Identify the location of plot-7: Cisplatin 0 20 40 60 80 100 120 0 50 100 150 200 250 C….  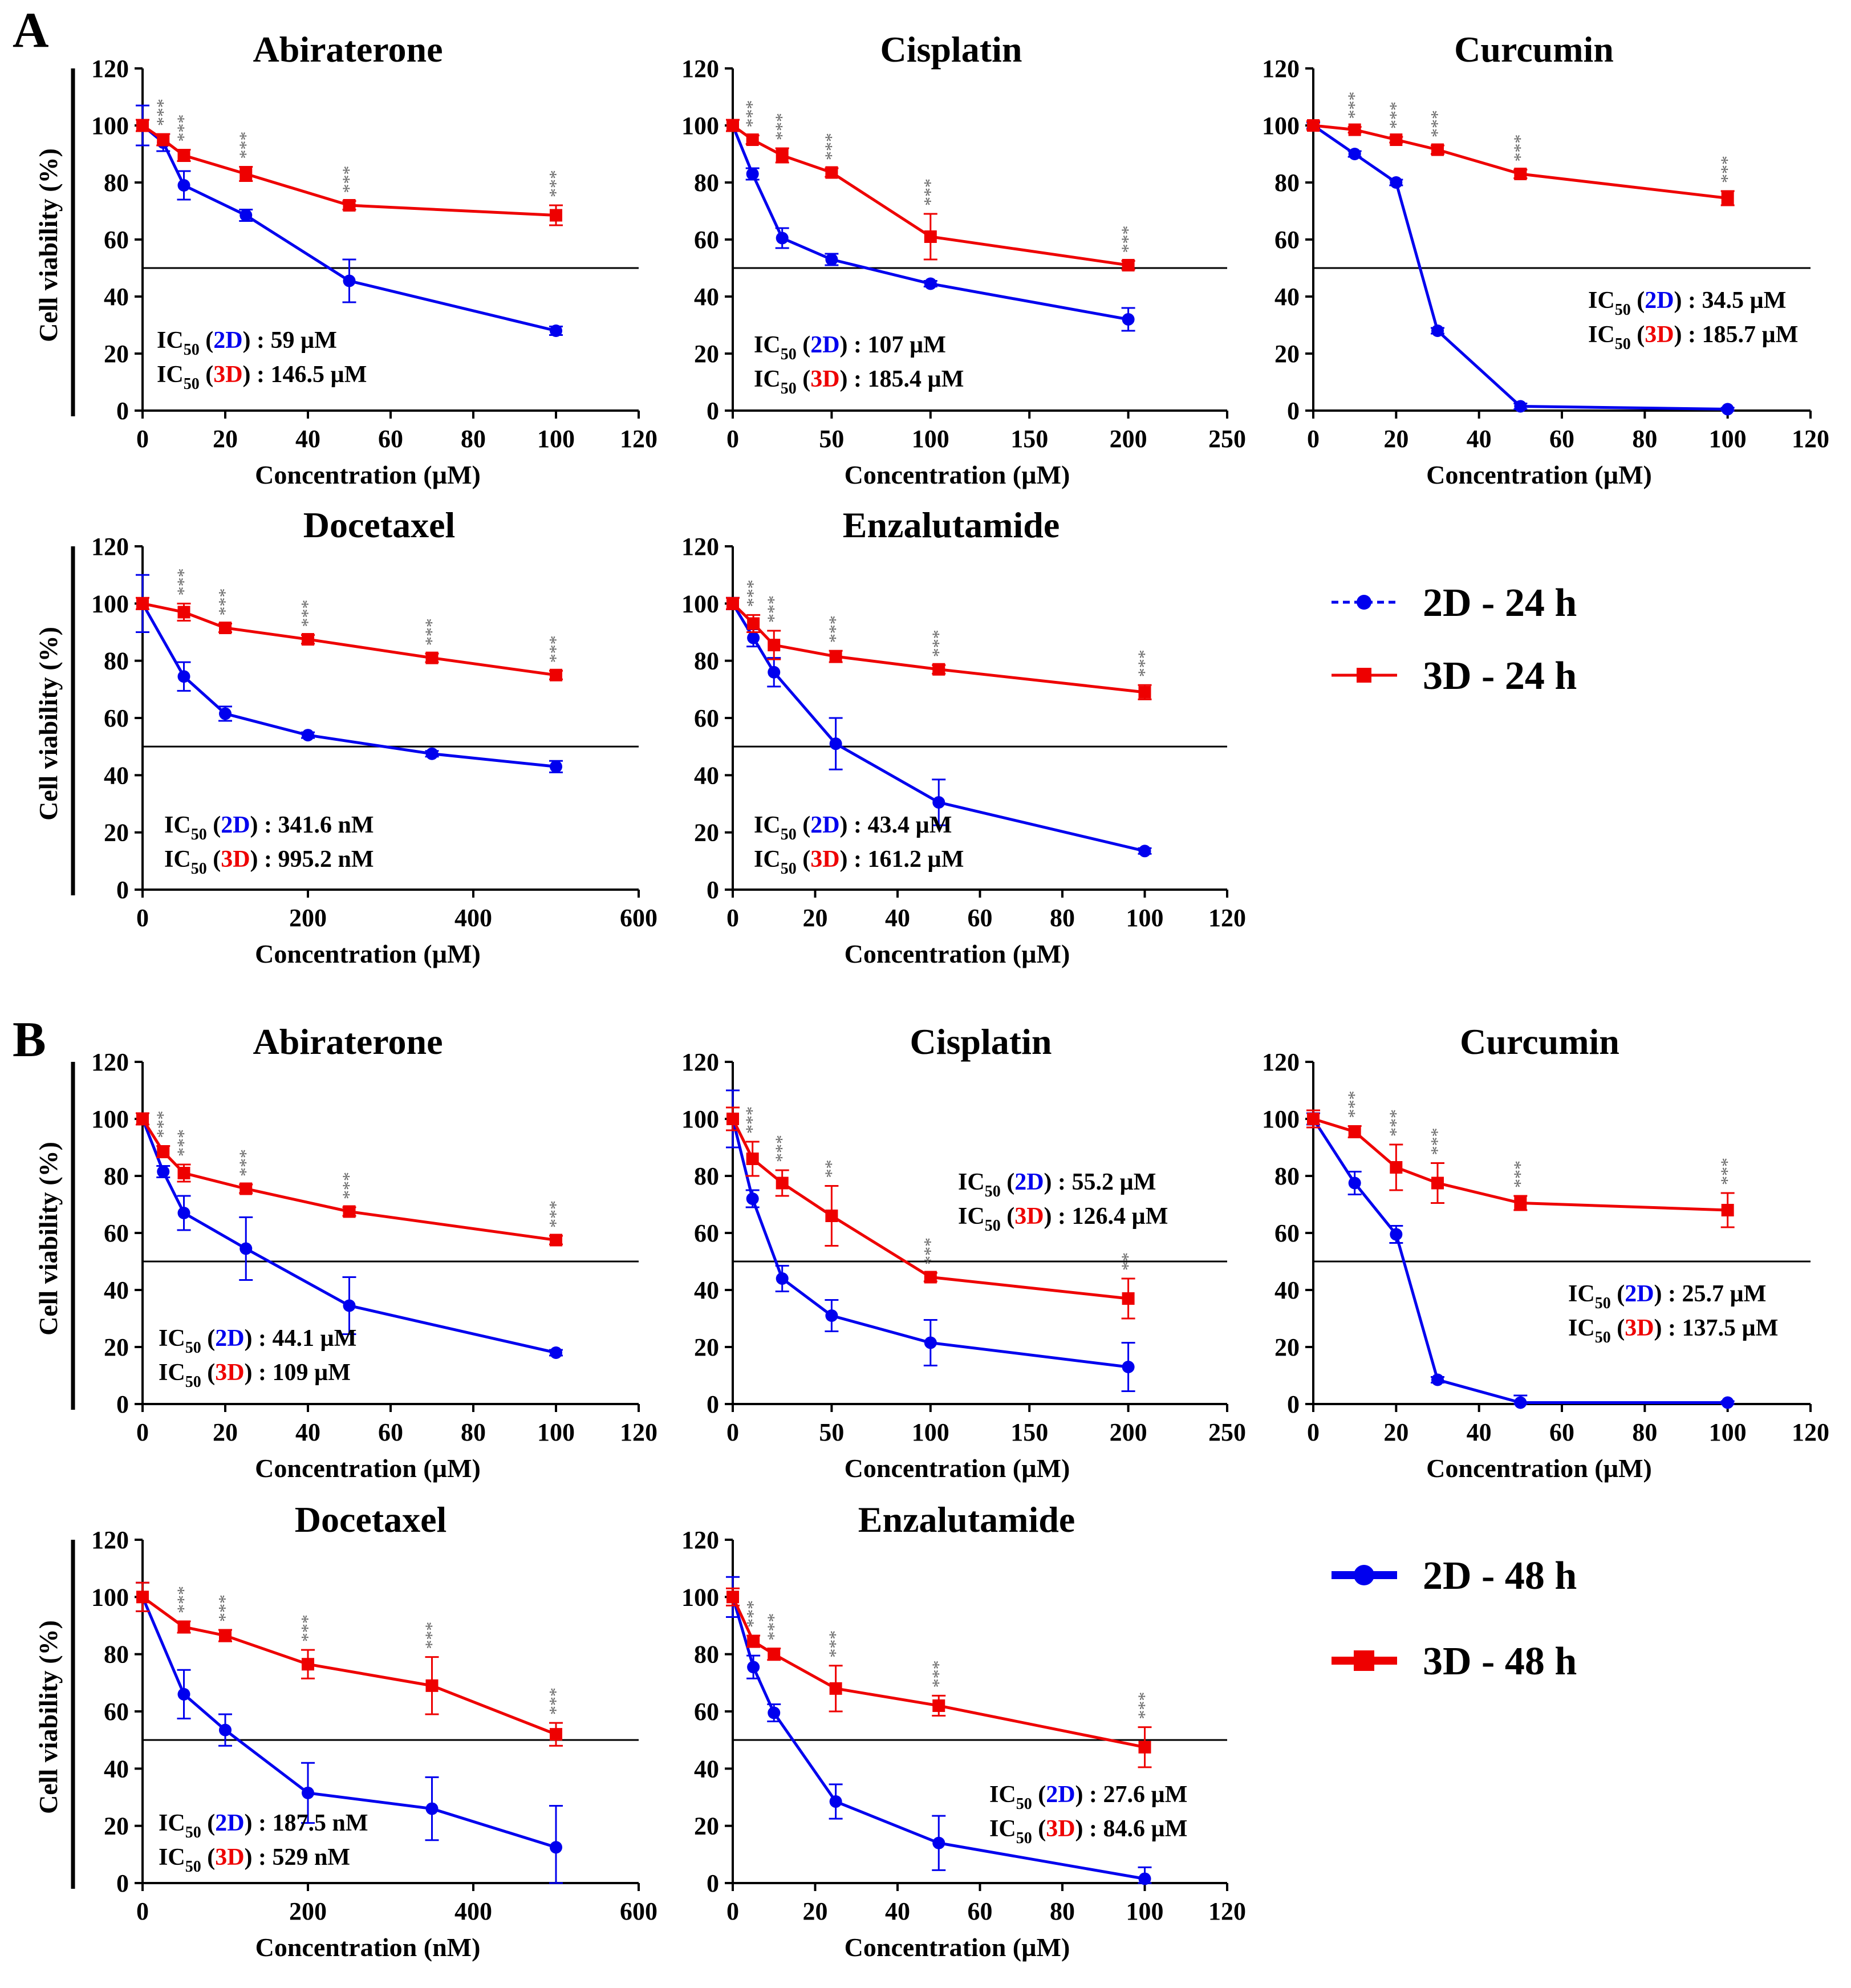
(963, 1252).